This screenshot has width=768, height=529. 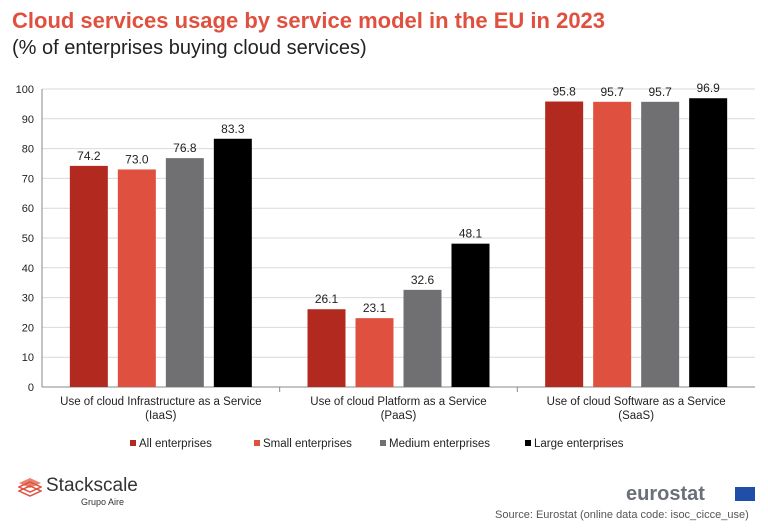 I want to click on x-tick-label: Use of cloud Infrastructure as a Service, so click(x=160, y=402).